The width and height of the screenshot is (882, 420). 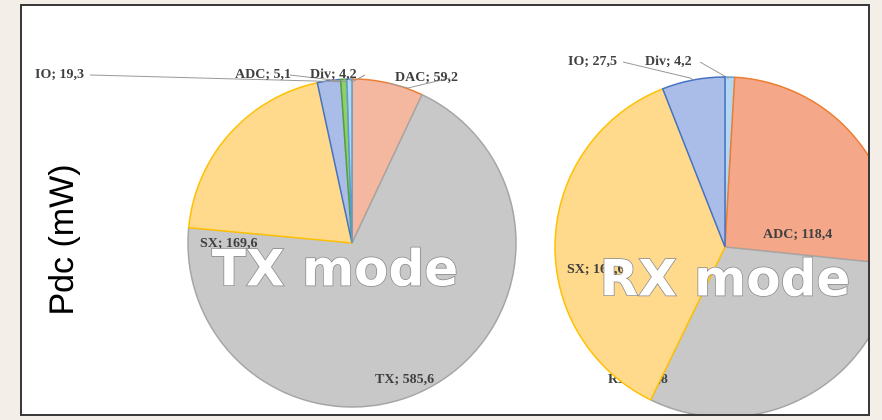 What do you see at coordinates (335, 269) in the screenshot?
I see `mode-annotation: TX mode` at bounding box center [335, 269].